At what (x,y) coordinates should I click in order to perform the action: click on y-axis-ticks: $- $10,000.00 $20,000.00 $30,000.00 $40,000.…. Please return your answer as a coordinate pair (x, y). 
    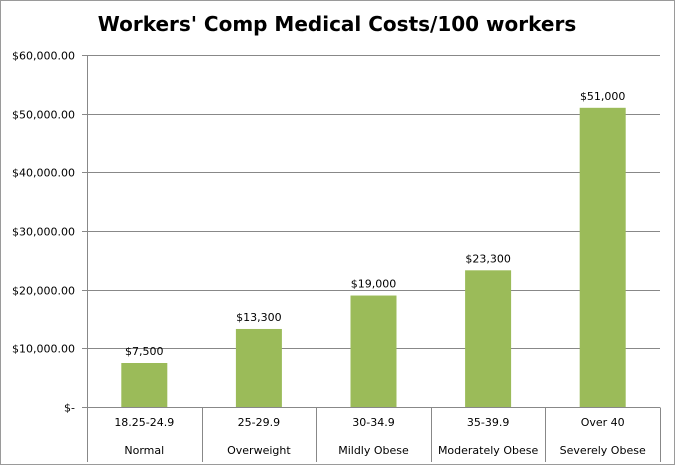
    Looking at the image, I should click on (43, 232).